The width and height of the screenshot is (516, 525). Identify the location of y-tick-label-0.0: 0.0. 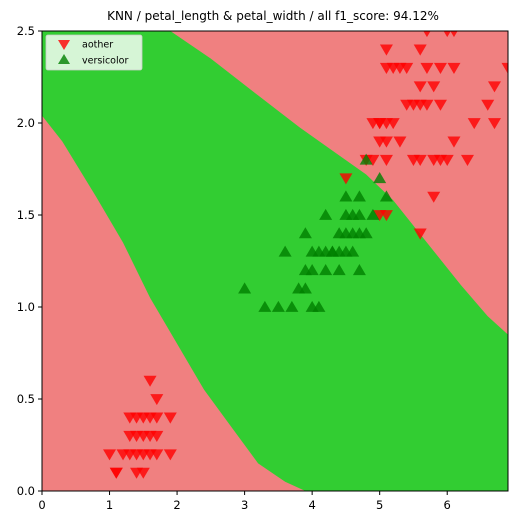
(26, 491).